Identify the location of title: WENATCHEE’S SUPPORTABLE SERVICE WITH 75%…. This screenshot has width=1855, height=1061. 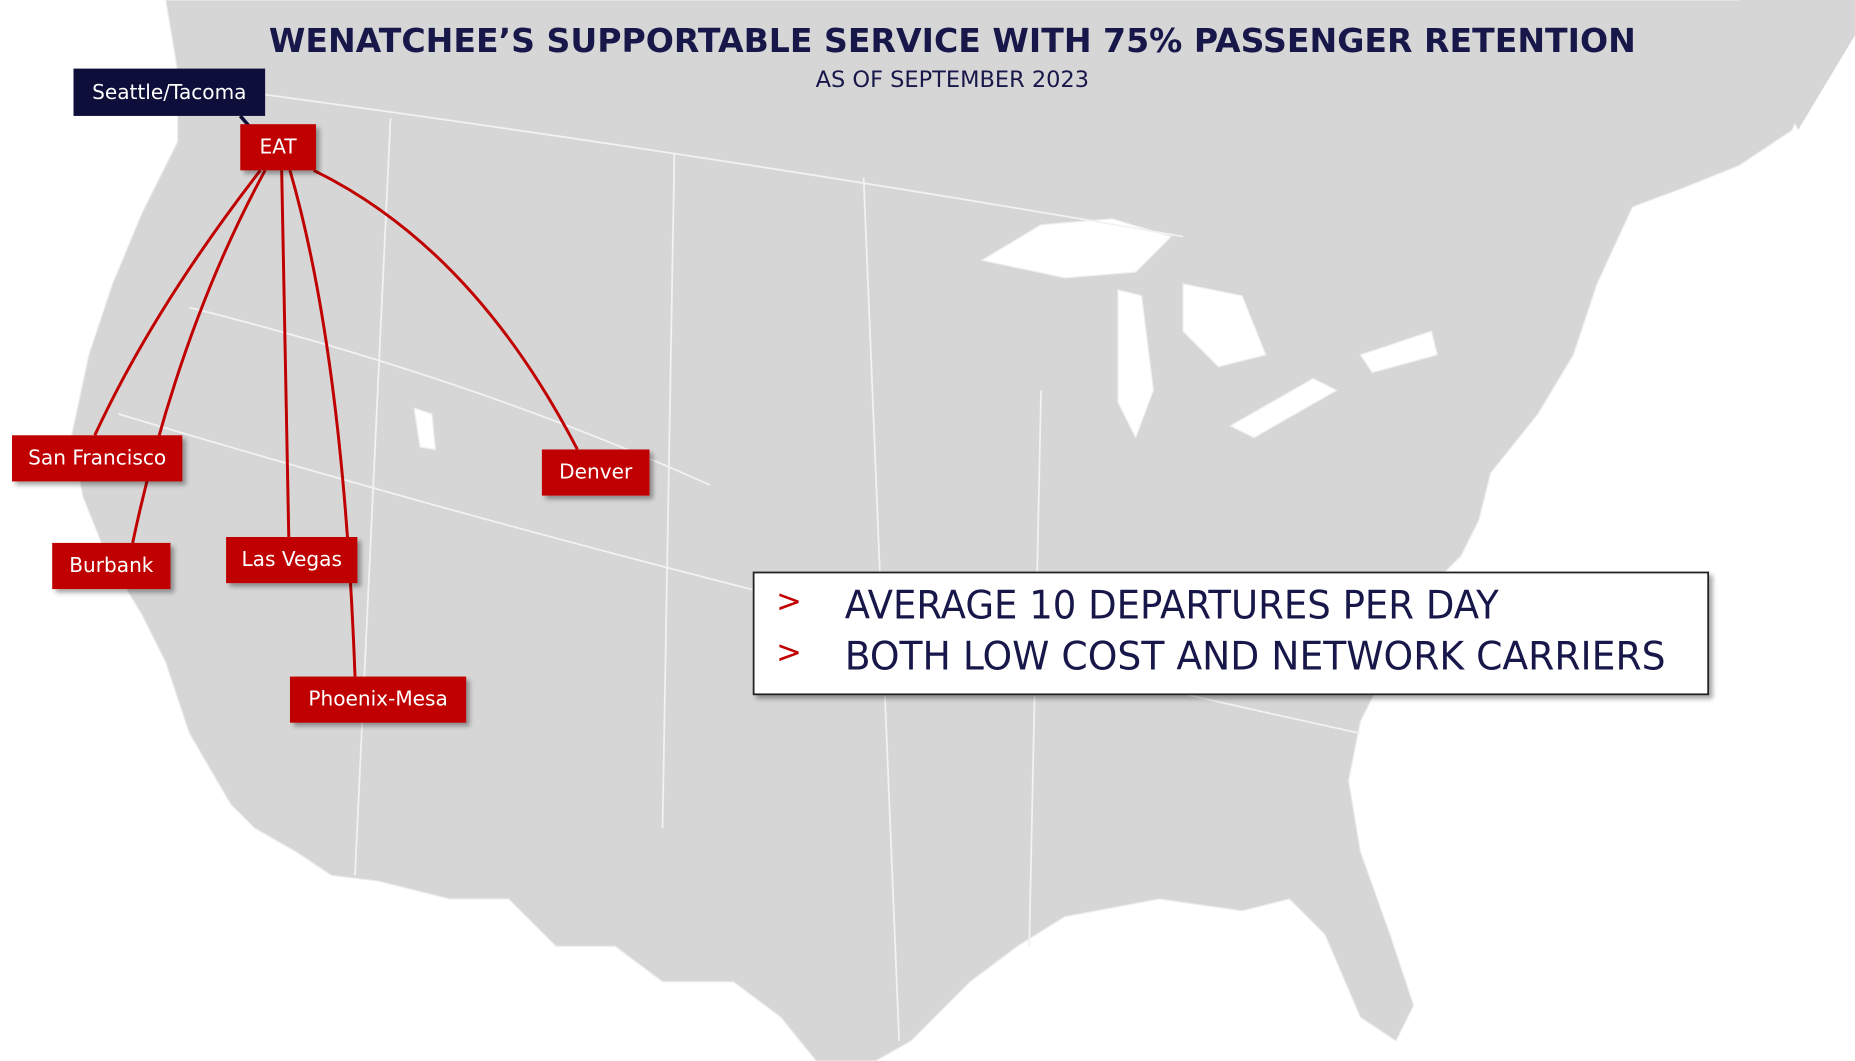
(952, 40).